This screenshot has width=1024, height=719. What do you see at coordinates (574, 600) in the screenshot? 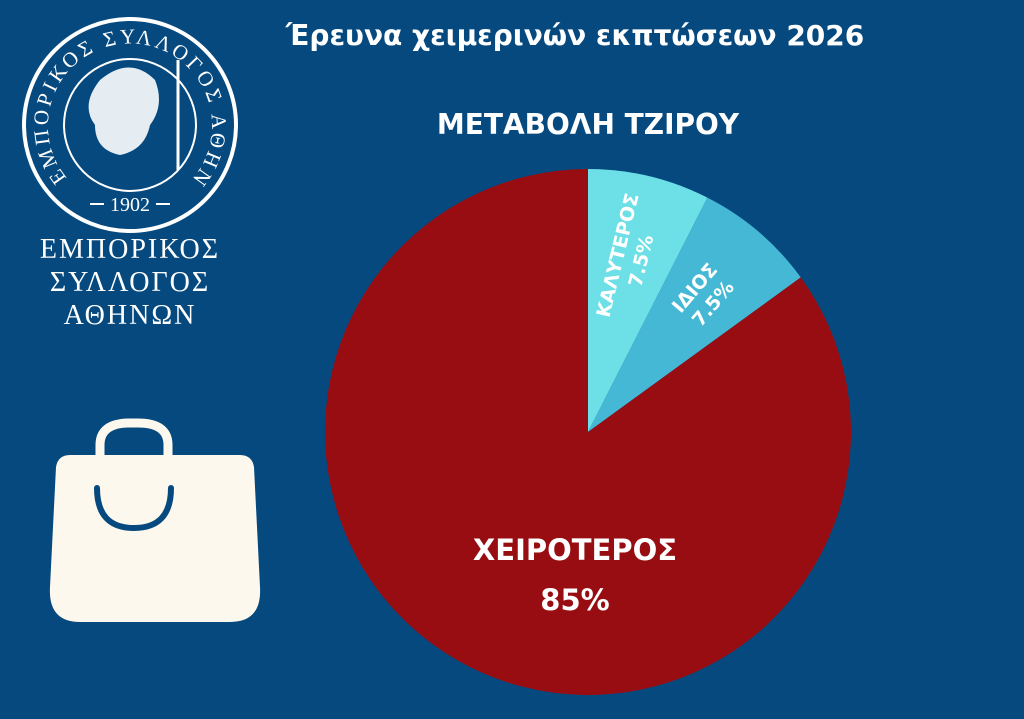
I see `value-label: 85%` at bounding box center [574, 600].